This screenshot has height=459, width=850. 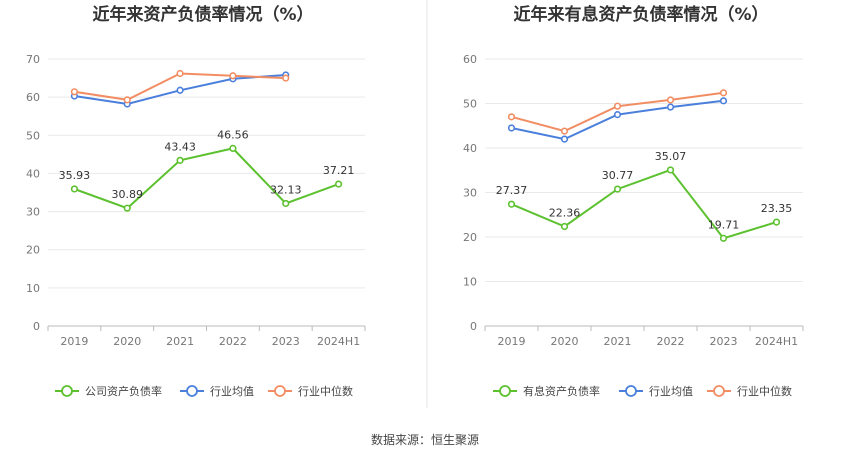 What do you see at coordinates (128, 194) in the screenshot?
I see `data-label: 30.89` at bounding box center [128, 194].